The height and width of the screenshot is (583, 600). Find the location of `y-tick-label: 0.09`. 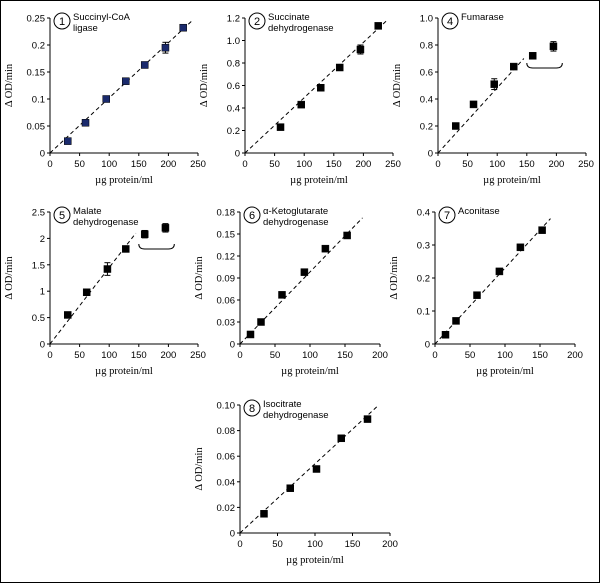

y-tick-label: 0.09 is located at coordinates (226, 279).